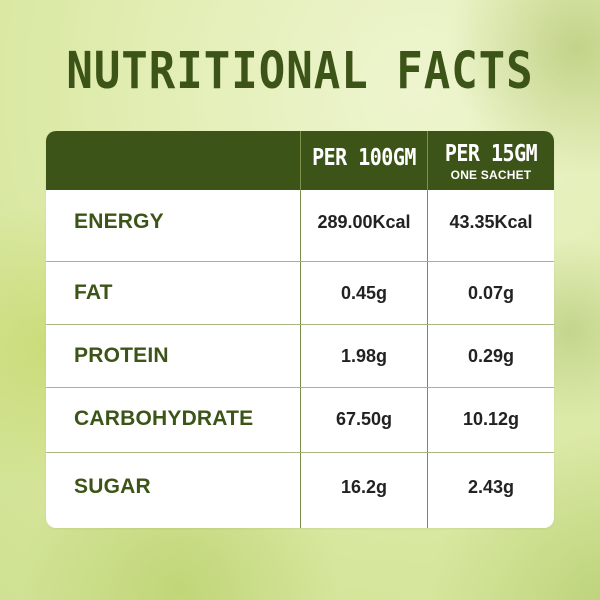  I want to click on row-label: SUGAR, so click(112, 486).